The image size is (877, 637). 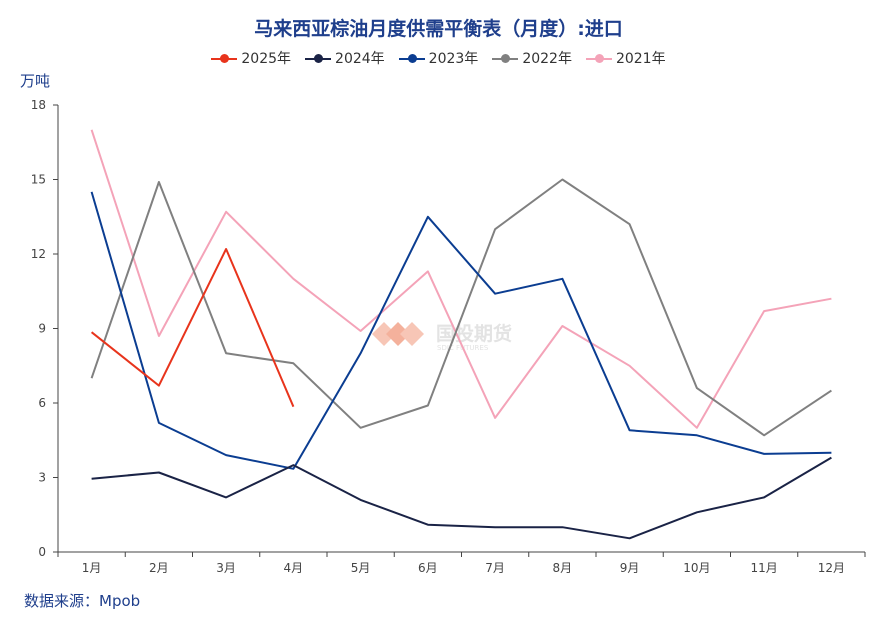 I want to click on x-tick-label: 10月, so click(x=696, y=568).